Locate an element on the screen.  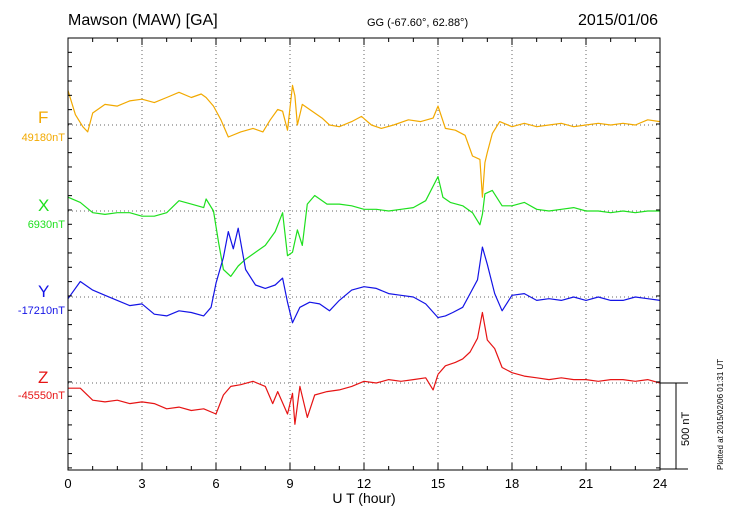
channel-x-label: X is located at coordinates (44, 205).